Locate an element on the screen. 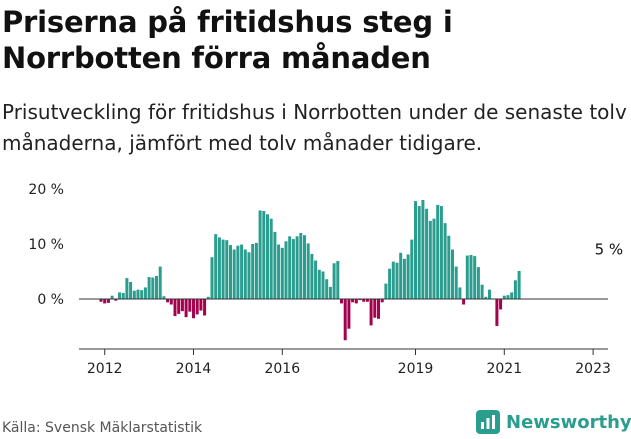 The height and width of the screenshot is (439, 631). last-value-annotation: 5 % is located at coordinates (609, 250).